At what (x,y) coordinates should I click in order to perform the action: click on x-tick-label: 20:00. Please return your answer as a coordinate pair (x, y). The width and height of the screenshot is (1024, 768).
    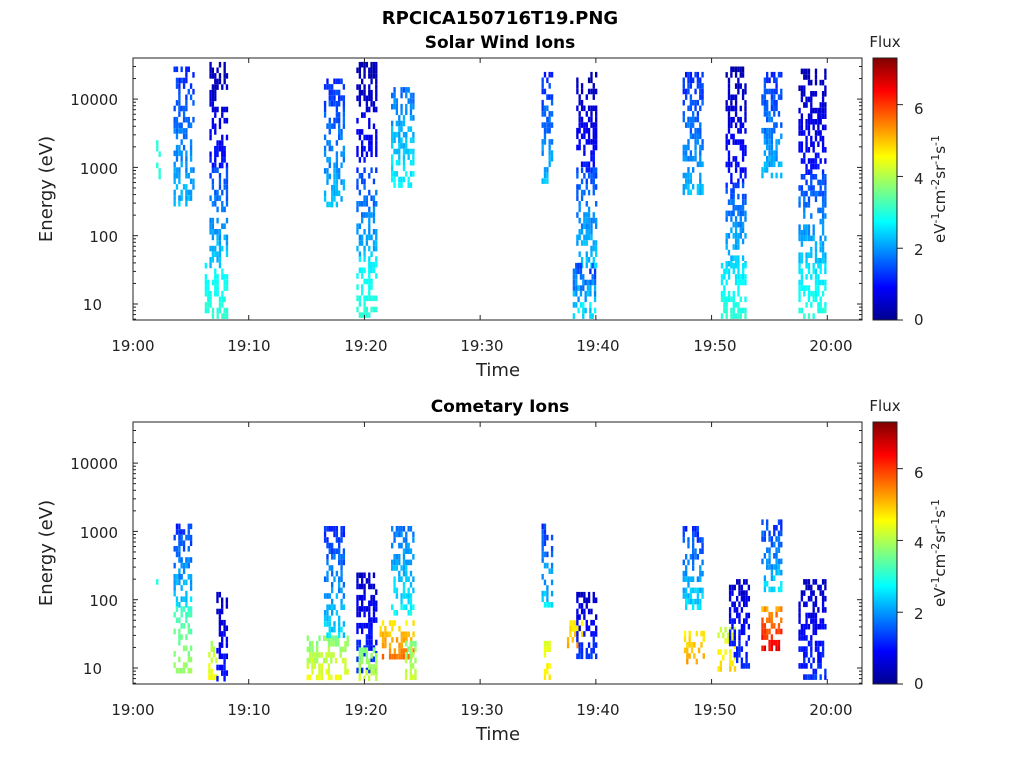
    Looking at the image, I should click on (830, 346).